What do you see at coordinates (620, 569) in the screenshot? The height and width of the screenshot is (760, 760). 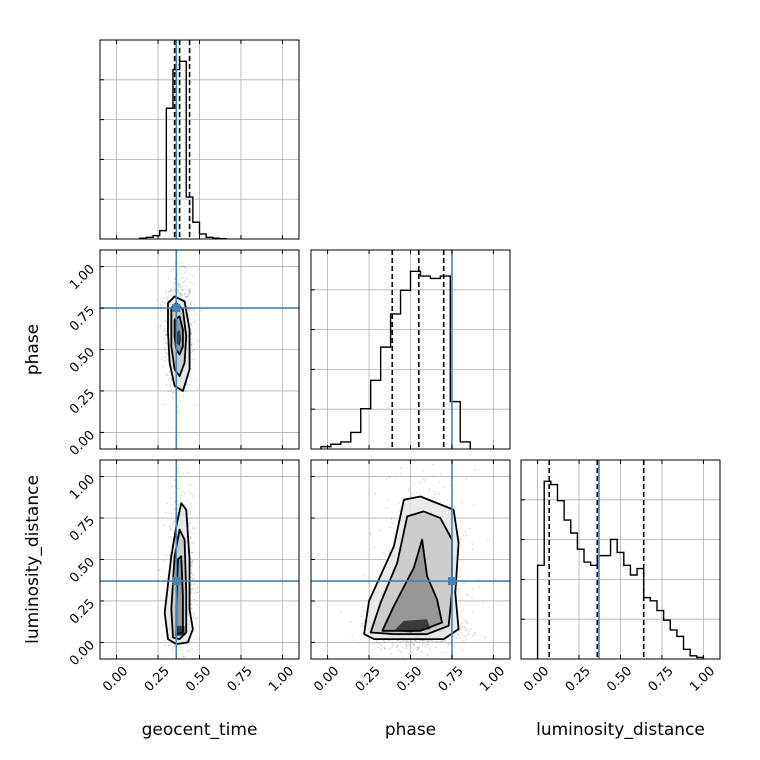 I see `histogram-luminosity_distance` at bounding box center [620, 569].